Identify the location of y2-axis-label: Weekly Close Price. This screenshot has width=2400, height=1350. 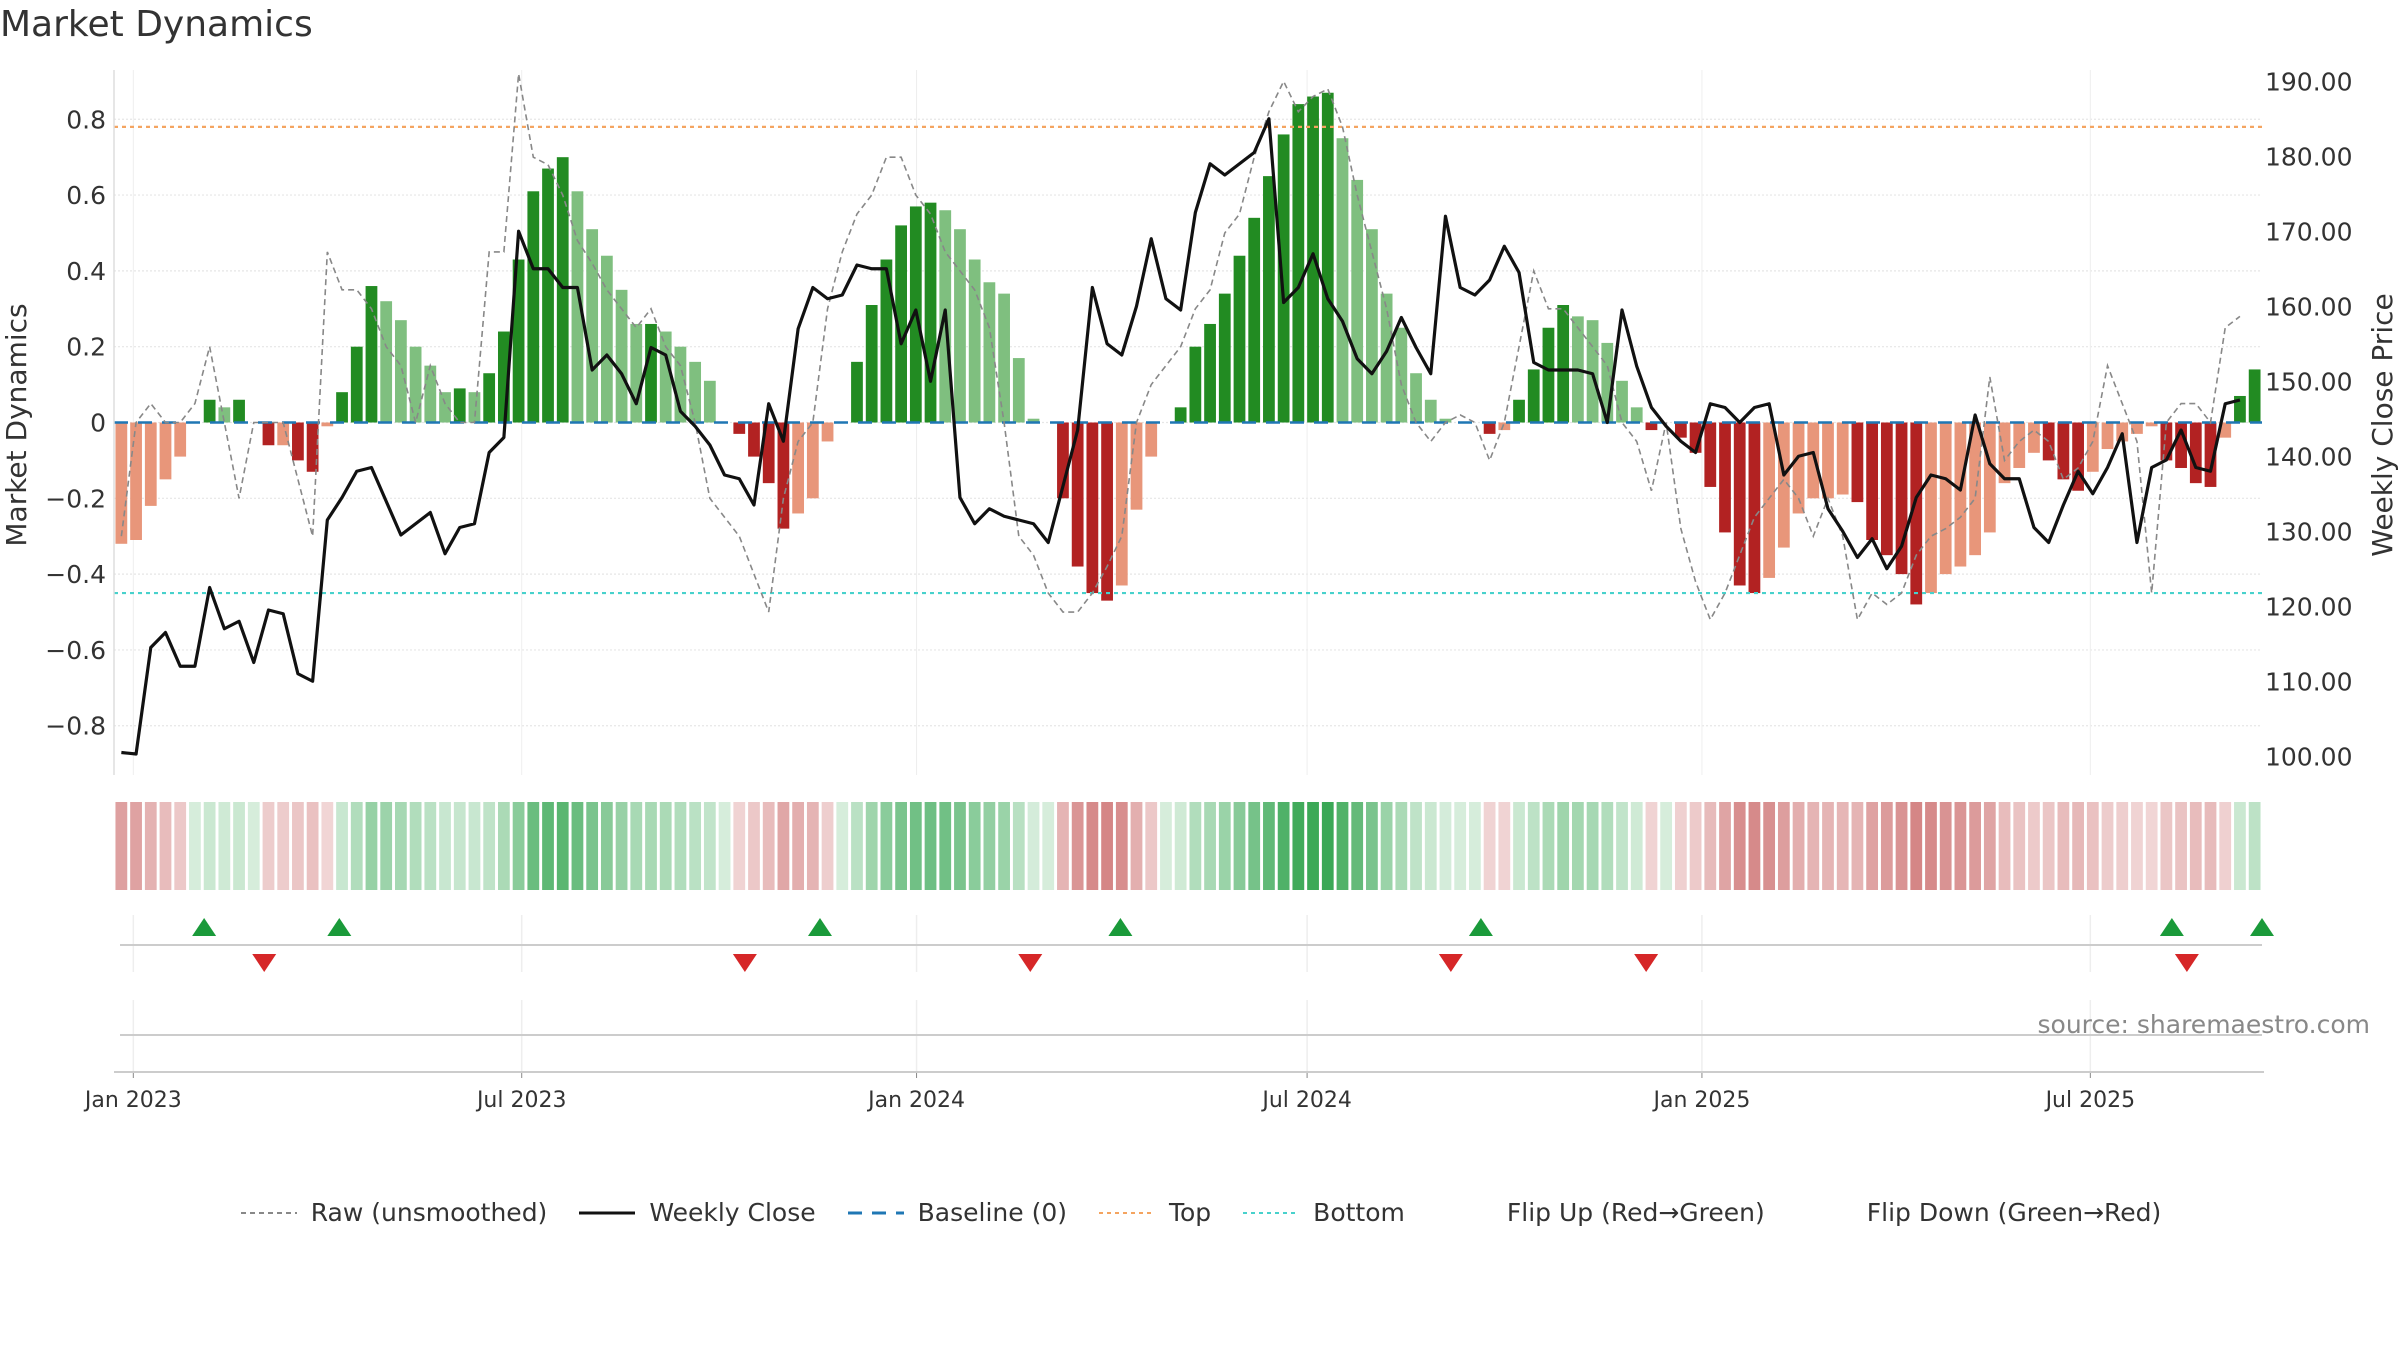
(2382, 424).